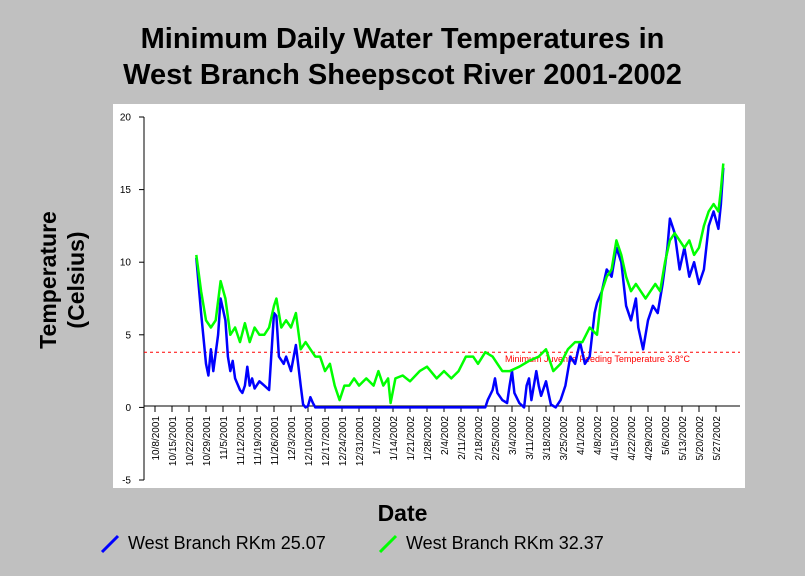 The height and width of the screenshot is (576, 805). What do you see at coordinates (411, 438) in the screenshot?
I see `x-tick-label: 1/21/2002` at bounding box center [411, 438].